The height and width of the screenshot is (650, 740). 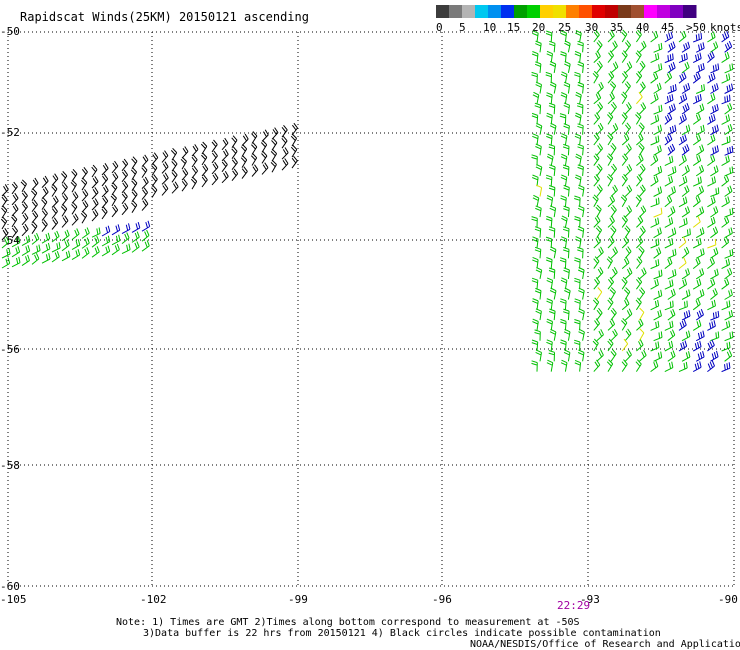 I want to click on lat-label: -58, so click(x=10, y=465).